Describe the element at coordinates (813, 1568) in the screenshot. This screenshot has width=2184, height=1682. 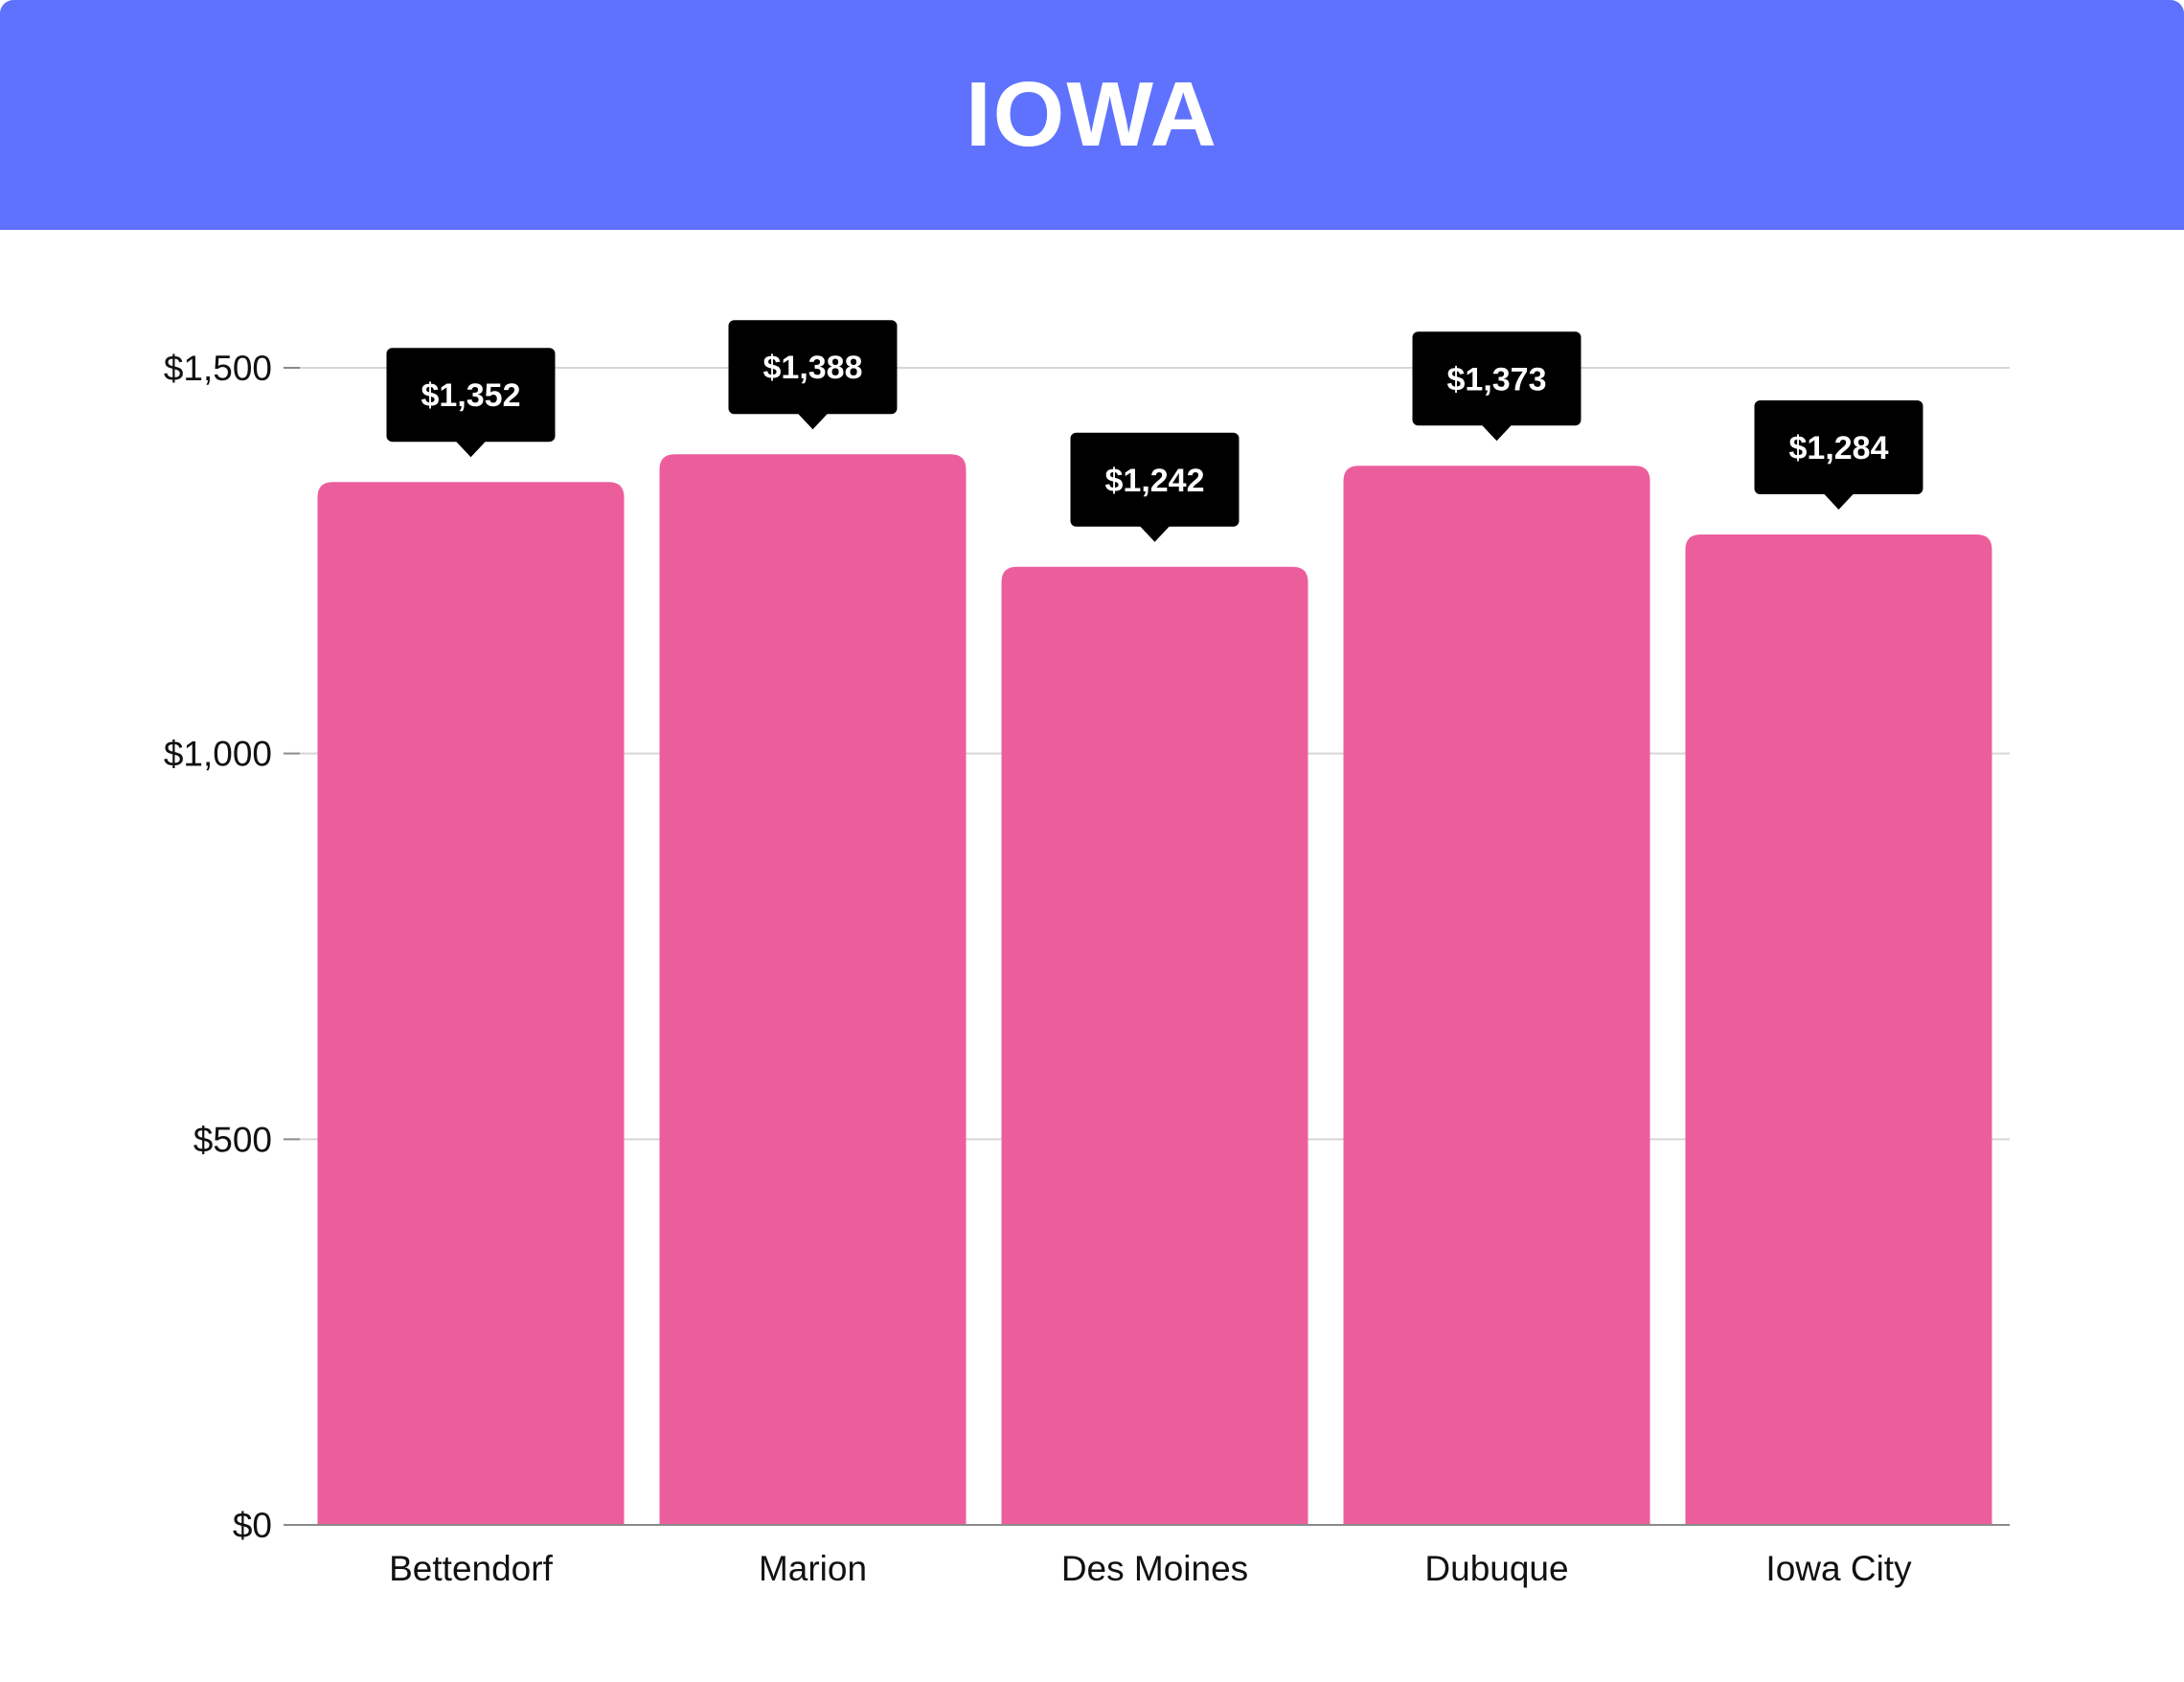
I see `x-tick-label: Marion` at that location.